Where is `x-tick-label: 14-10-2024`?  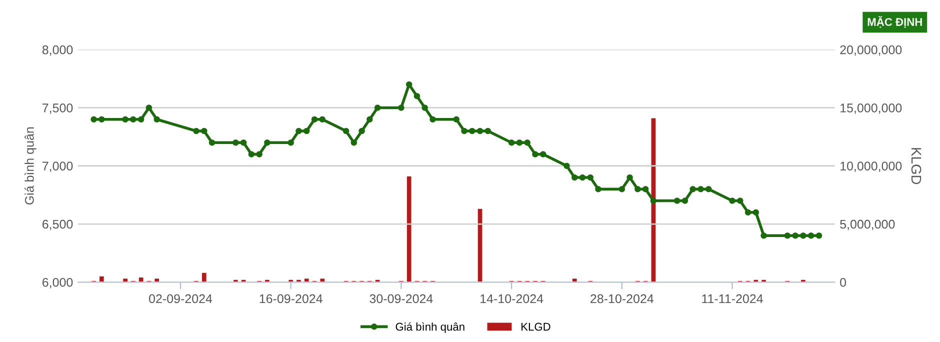
x-tick-label: 14-10-2024 is located at coordinates (512, 299).